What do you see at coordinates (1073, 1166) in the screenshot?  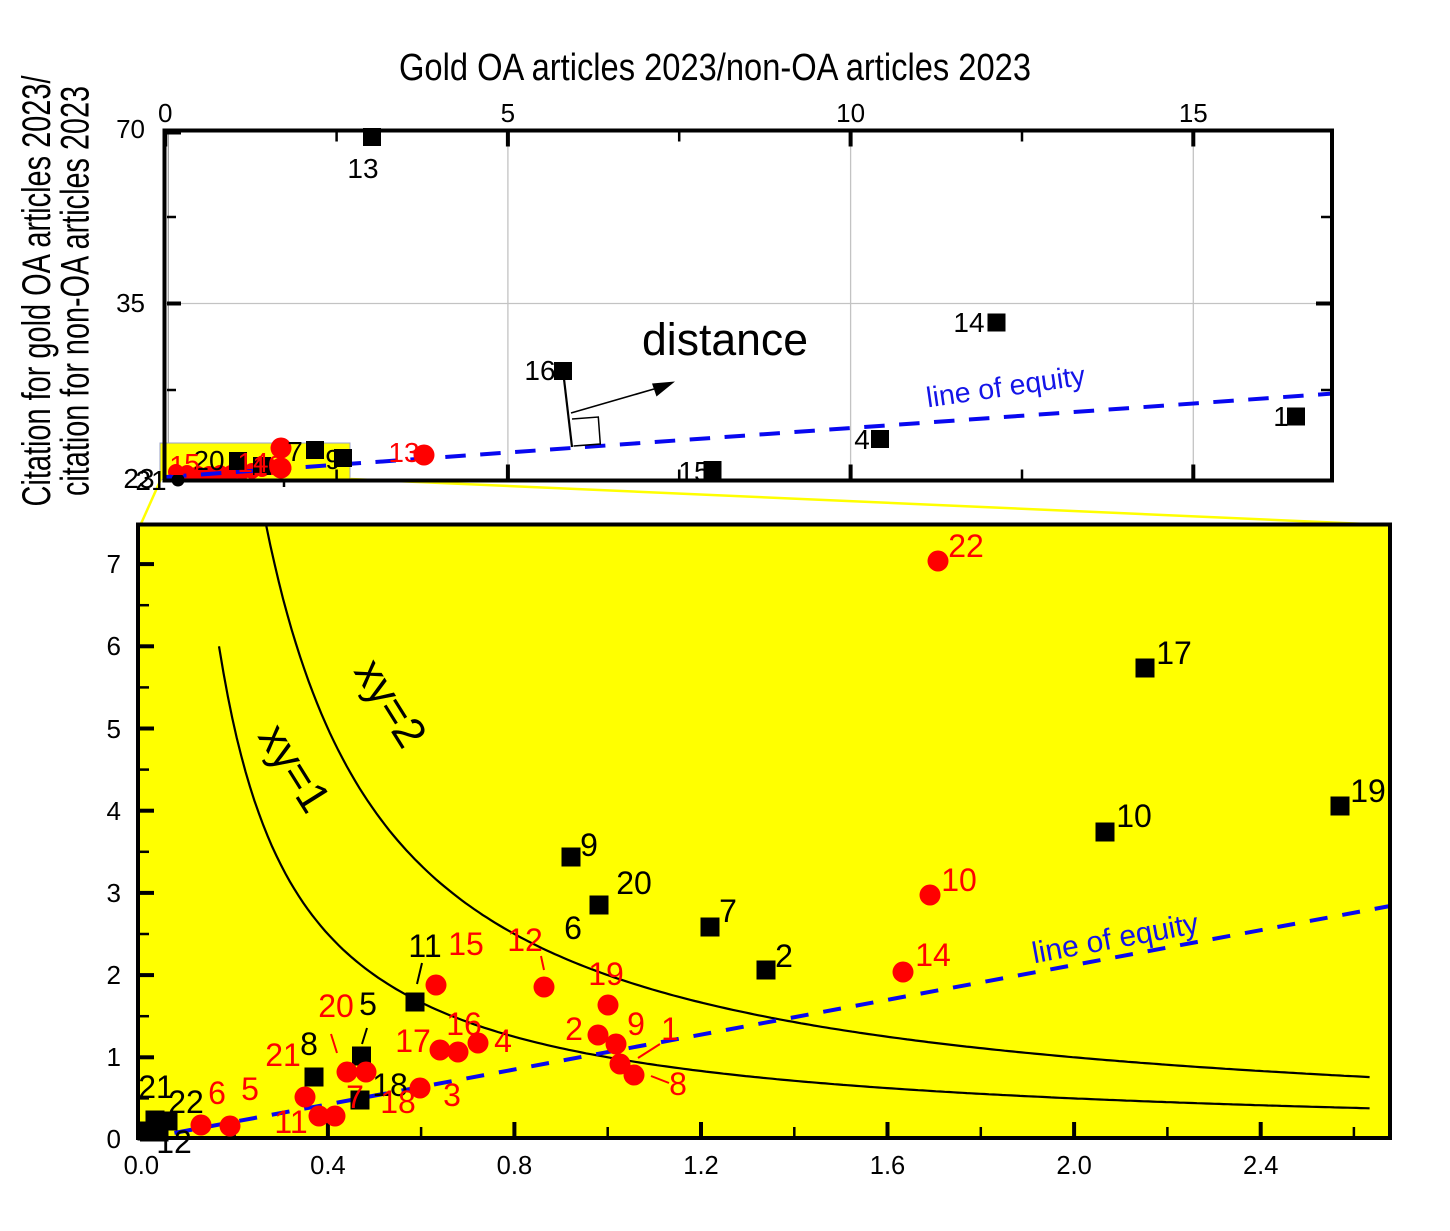 I see `svg-text: 2.0` at bounding box center [1073, 1166].